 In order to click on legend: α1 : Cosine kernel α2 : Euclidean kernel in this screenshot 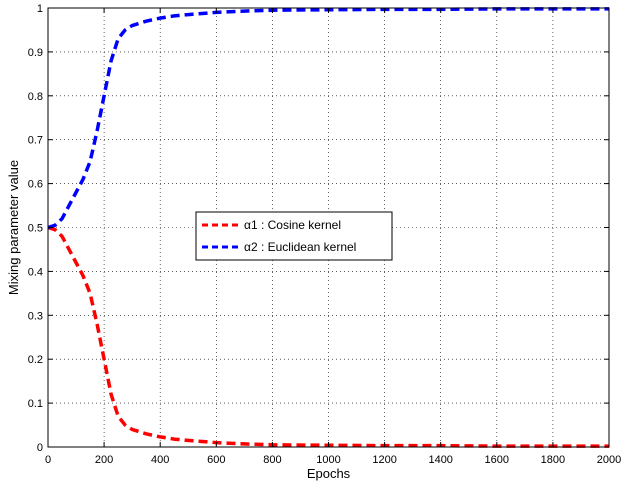, I will do `click(294, 236)`.